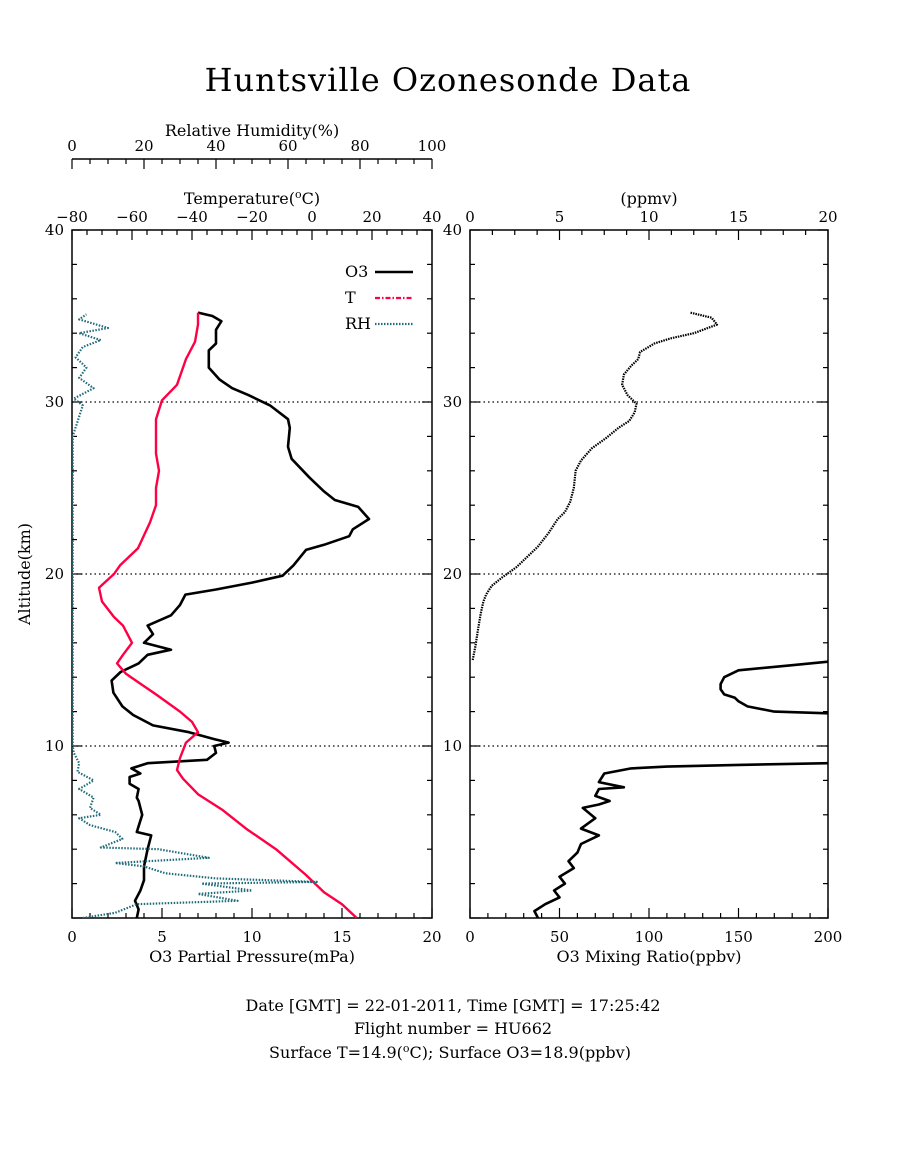 Image resolution: width=900 pixels, height=1150 pixels. I want to click on top-x-tick-label: −60, so click(132, 217).